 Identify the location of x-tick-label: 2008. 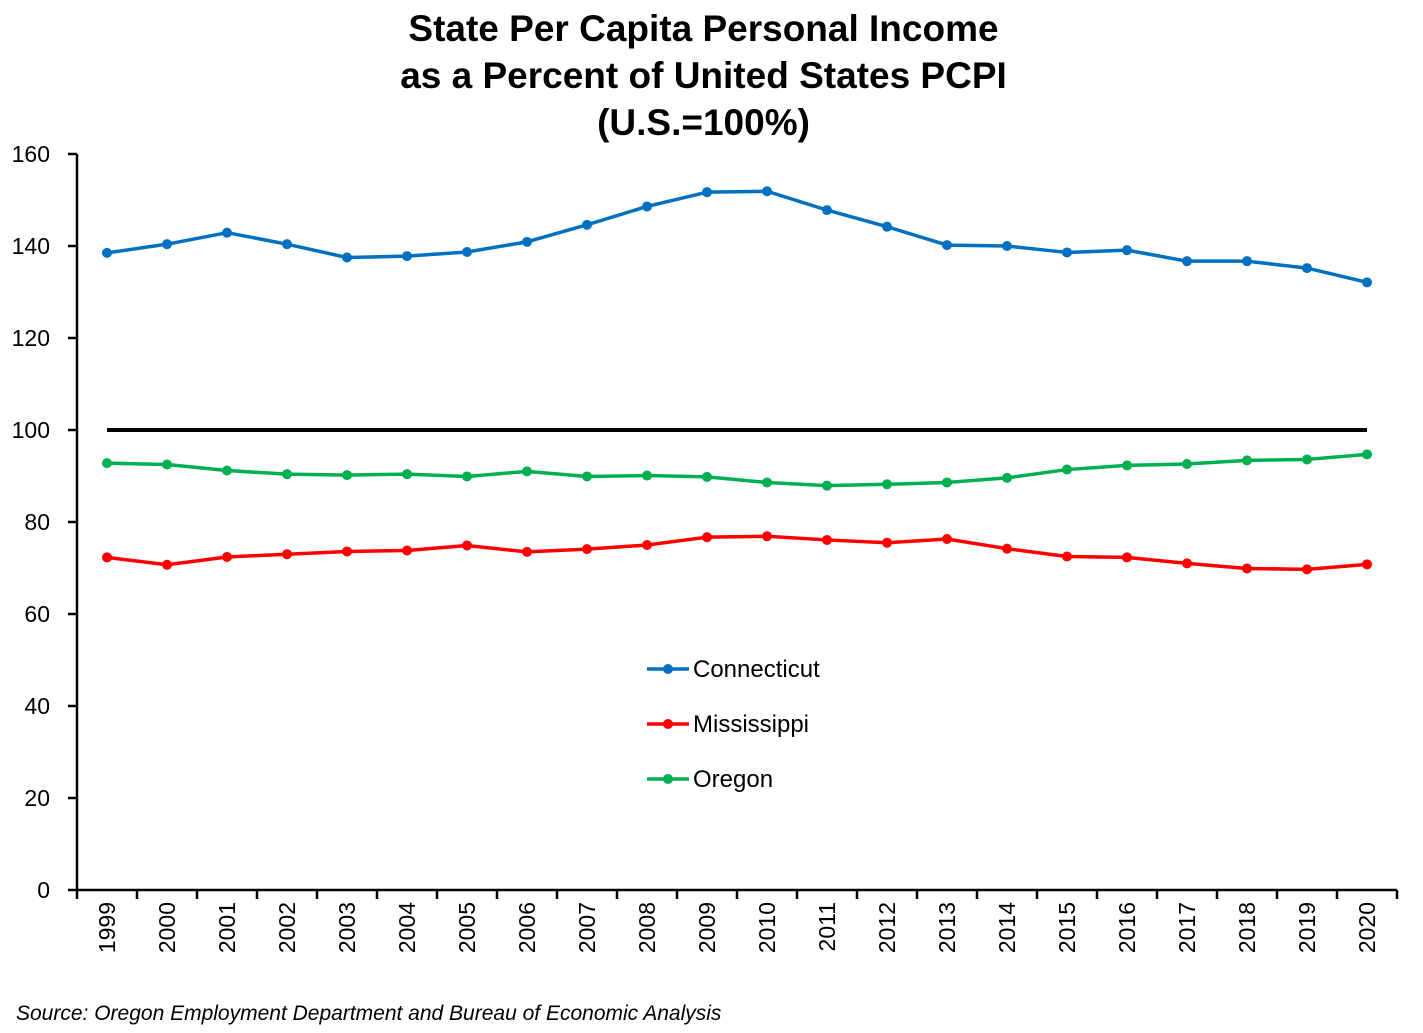
(647, 927).